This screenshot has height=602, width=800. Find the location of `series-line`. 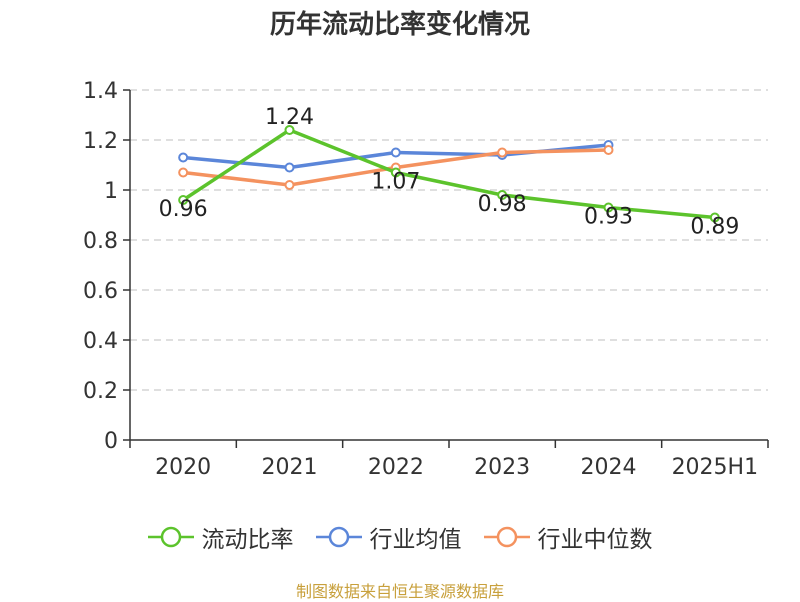

series-line is located at coordinates (448, 174).